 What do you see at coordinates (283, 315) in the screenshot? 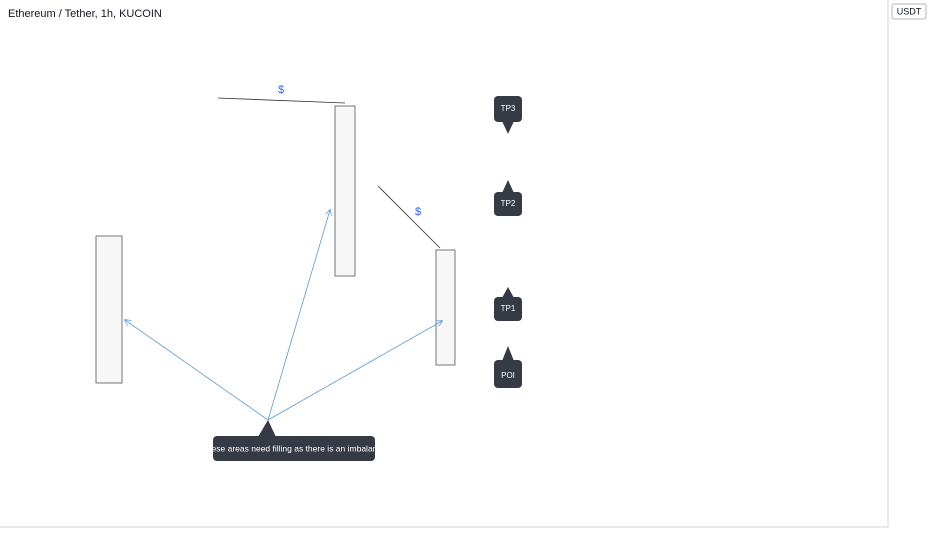
I see `arrows` at bounding box center [283, 315].